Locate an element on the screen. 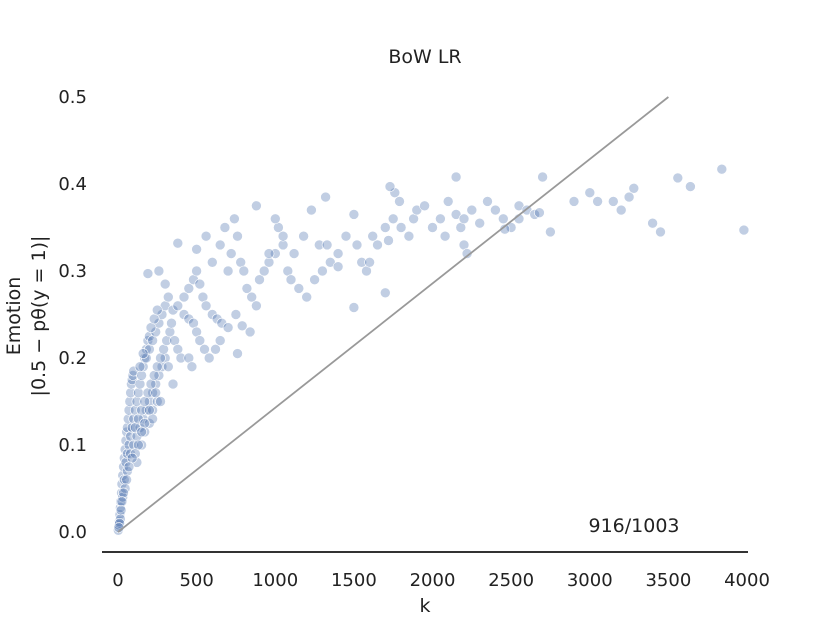  x-tick-label: 2000 is located at coordinates (433, 580).